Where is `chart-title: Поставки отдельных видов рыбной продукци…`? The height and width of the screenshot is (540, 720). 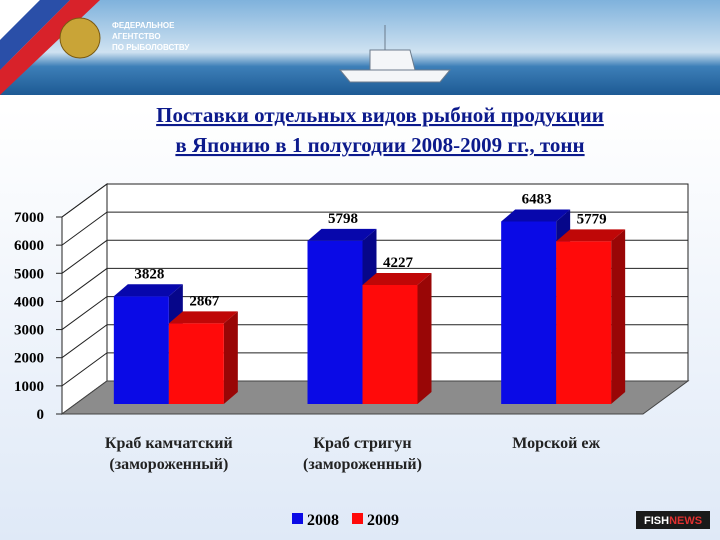
chart-title: Поставки отдельных видов рыбной продукци… is located at coordinates (380, 115).